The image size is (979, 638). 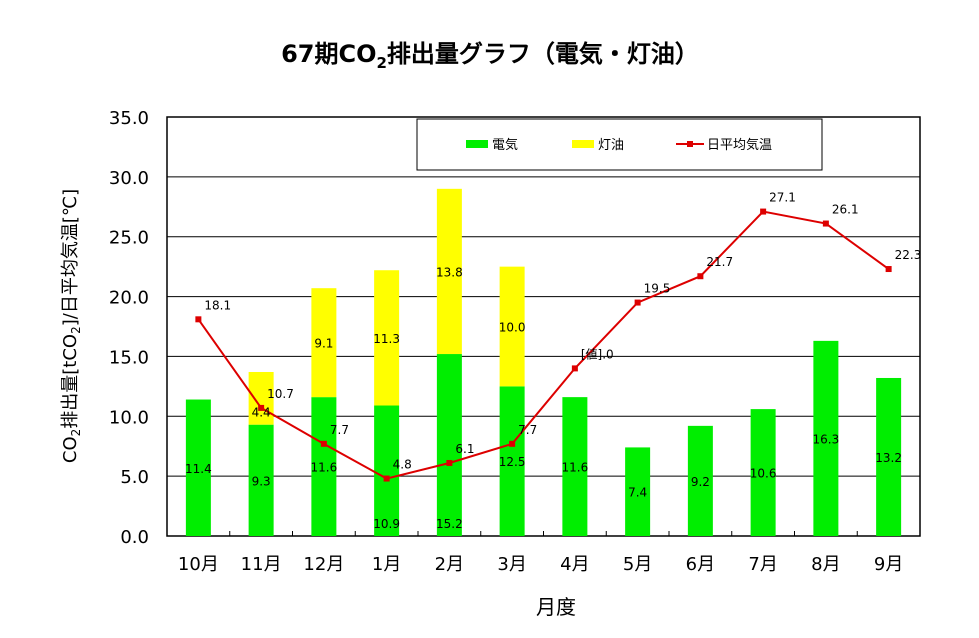 What do you see at coordinates (490, 56) in the screenshot?
I see `chart-title: 67期CO2排出量グラフ（電気・灯油）` at bounding box center [490, 56].